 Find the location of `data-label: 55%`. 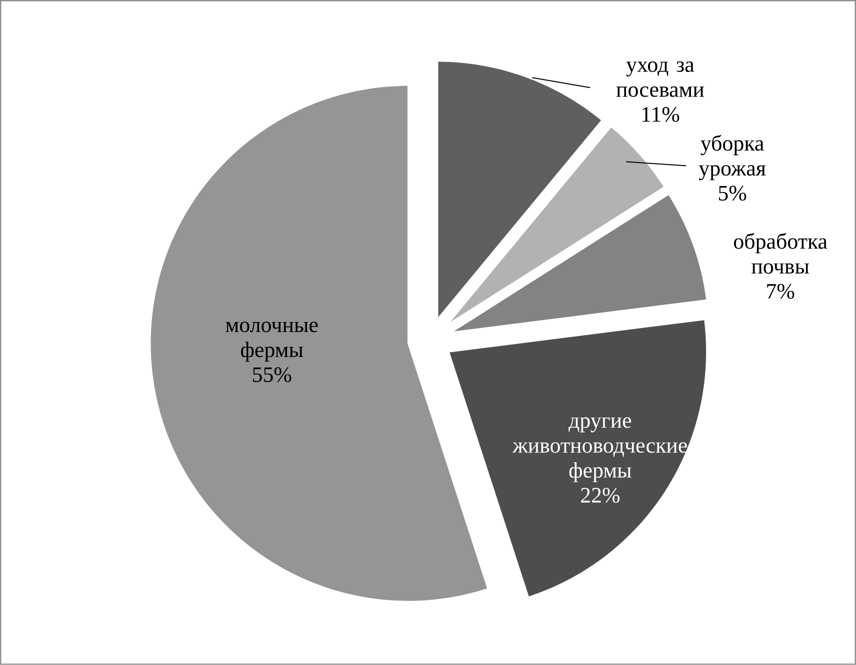

data-label: 55% is located at coordinates (272, 374).